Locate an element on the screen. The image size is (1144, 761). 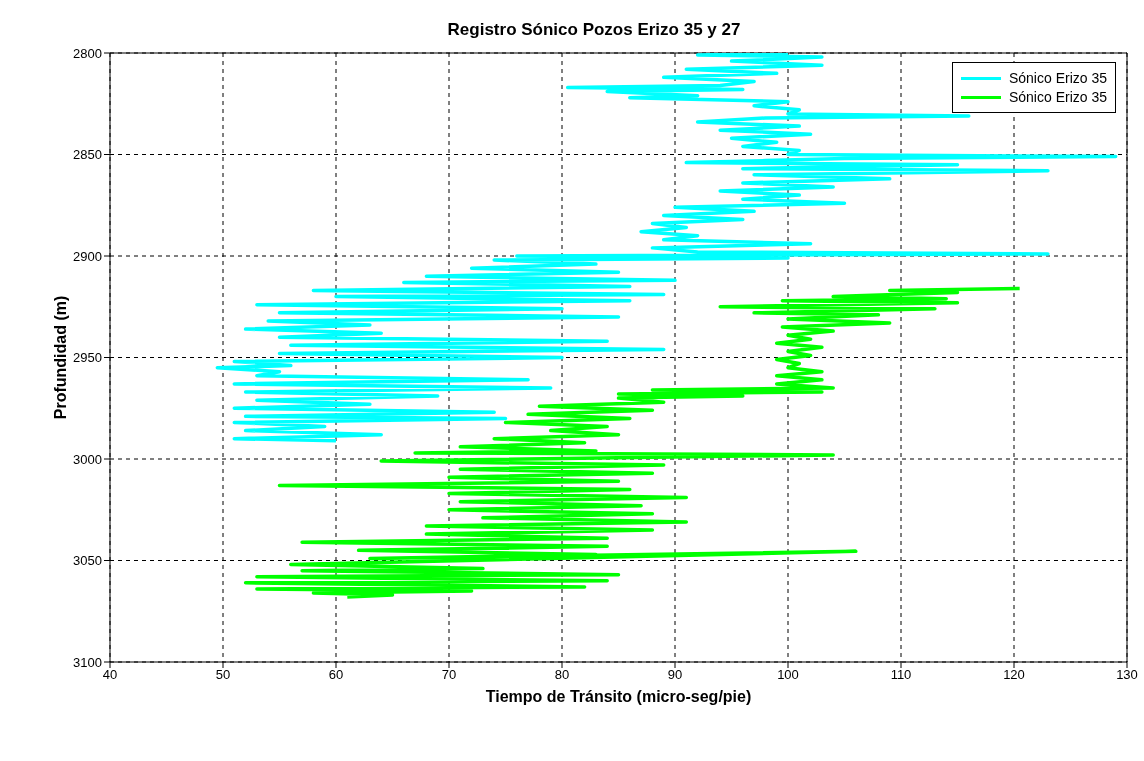
y-tick-label: 3100 is located at coordinates (87, 662).